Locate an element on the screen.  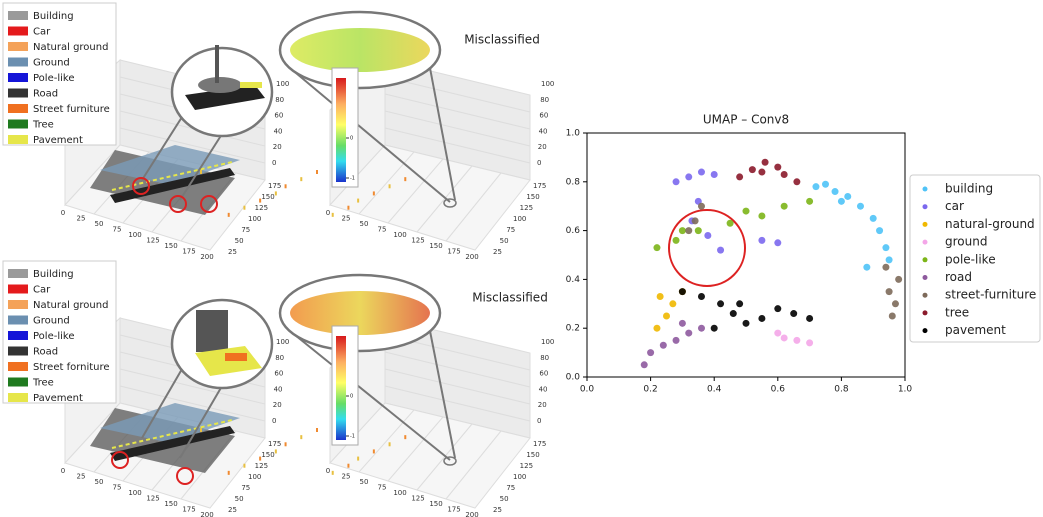
y-tick-label: 100 is located at coordinates (254, 477).